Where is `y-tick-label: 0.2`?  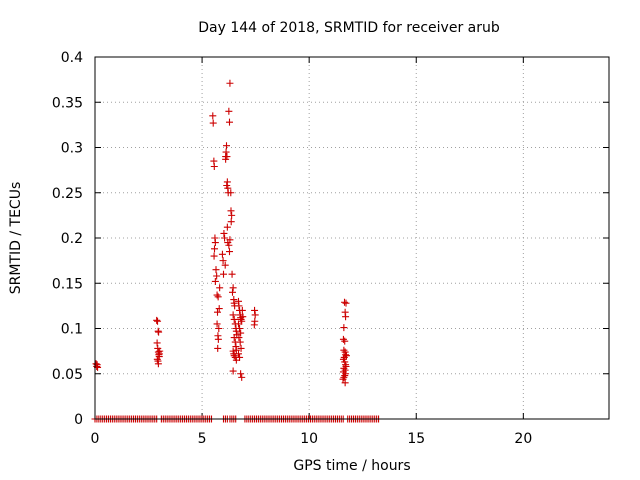
y-tick-label: 0.2 is located at coordinates (72, 239).